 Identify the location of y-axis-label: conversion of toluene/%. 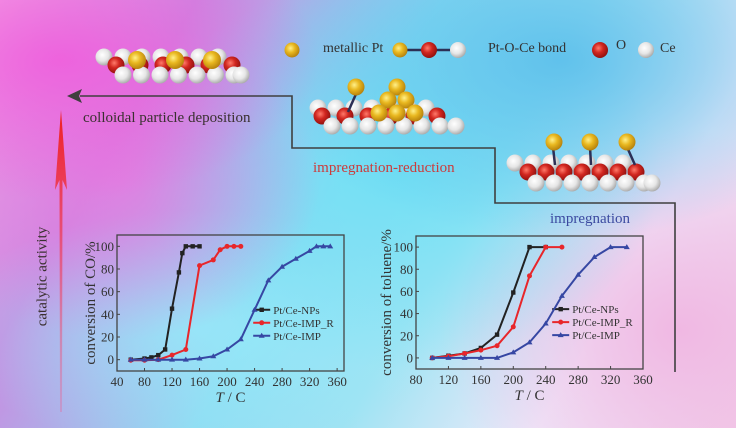
(387, 302).